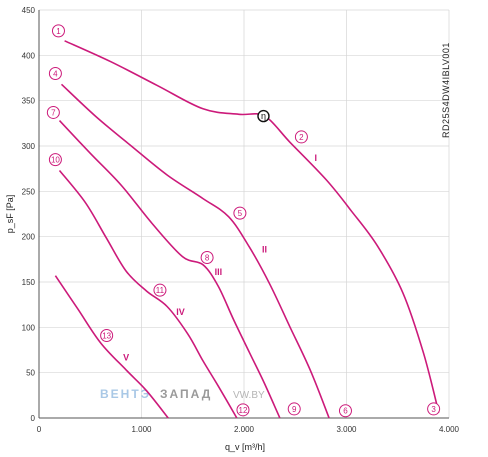 The width and height of the screenshot is (488, 457). I want to click on curve-marker-label-5: 5, so click(240, 213).